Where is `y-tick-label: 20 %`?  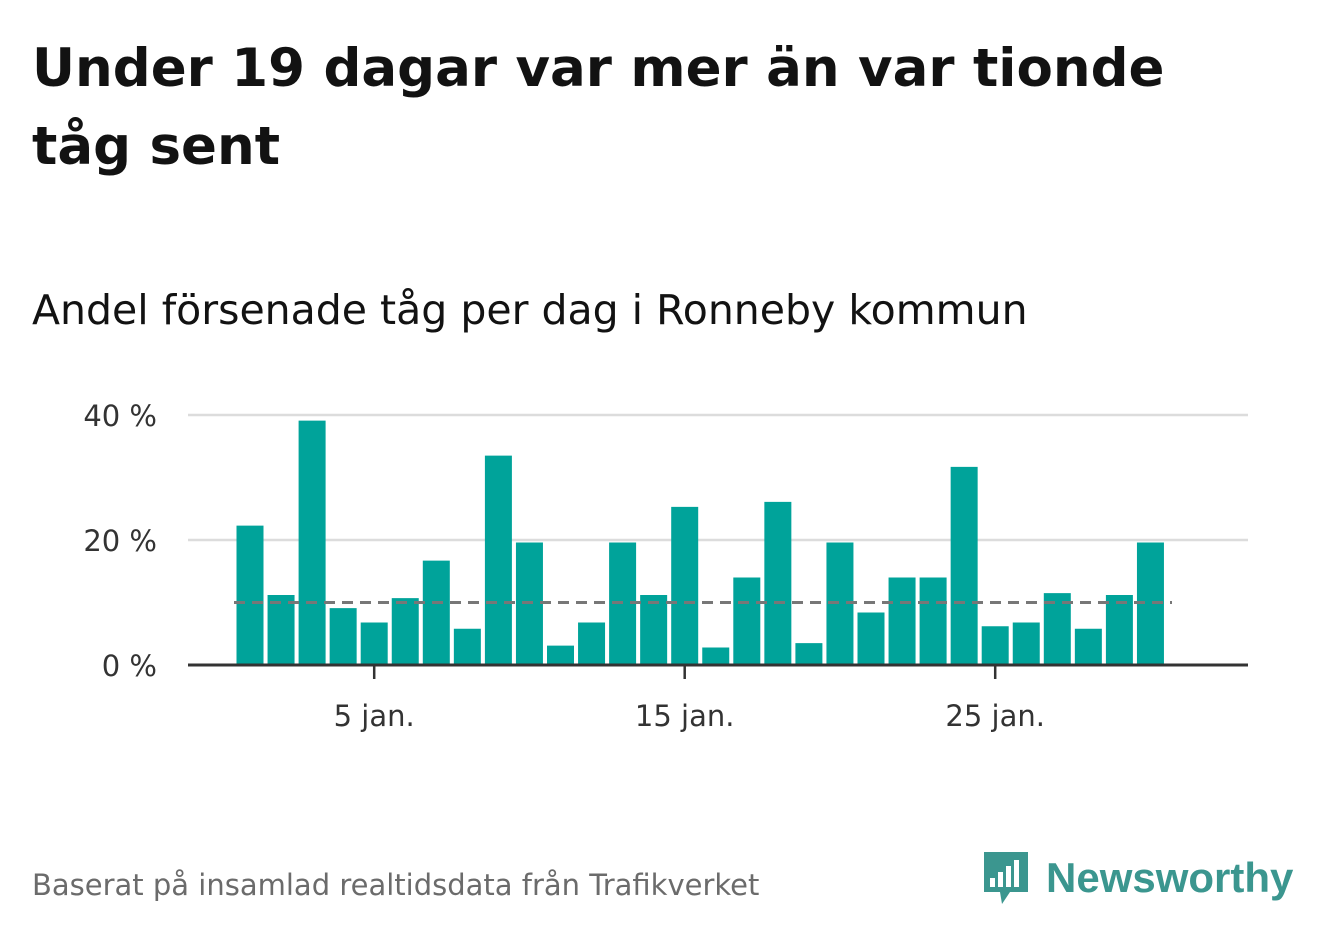
y-tick-label: 20 % is located at coordinates (120, 541).